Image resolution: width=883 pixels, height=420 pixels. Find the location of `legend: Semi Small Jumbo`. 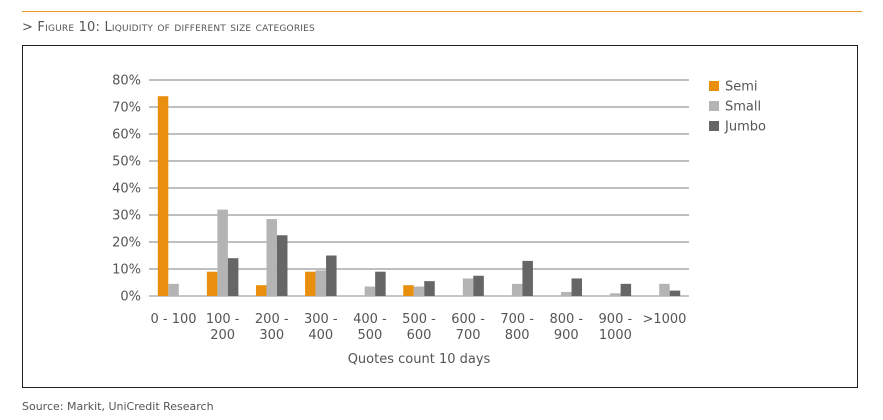

legend: Semi Small Jumbo is located at coordinates (737, 107).